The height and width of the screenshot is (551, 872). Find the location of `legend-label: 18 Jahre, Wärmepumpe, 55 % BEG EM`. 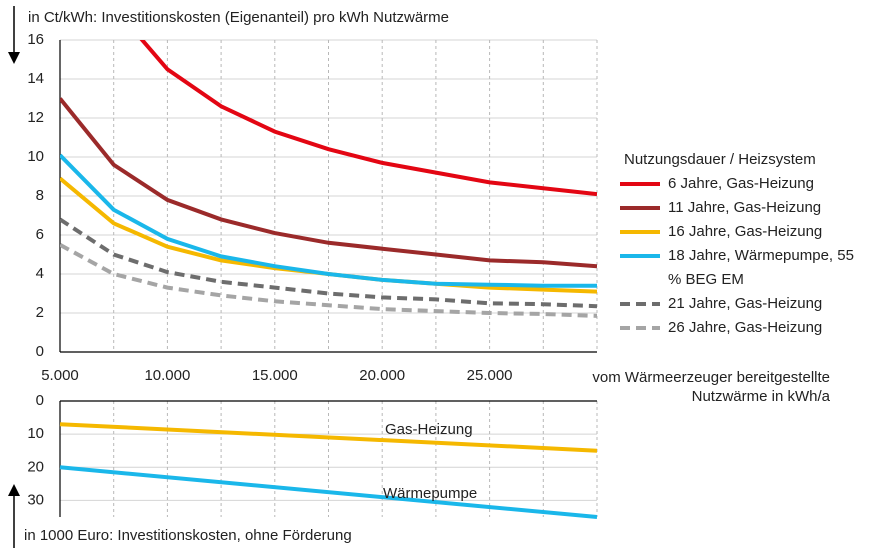

legend-label: 18 Jahre, Wärmepumpe, 55 % BEG EM is located at coordinates (761, 267).